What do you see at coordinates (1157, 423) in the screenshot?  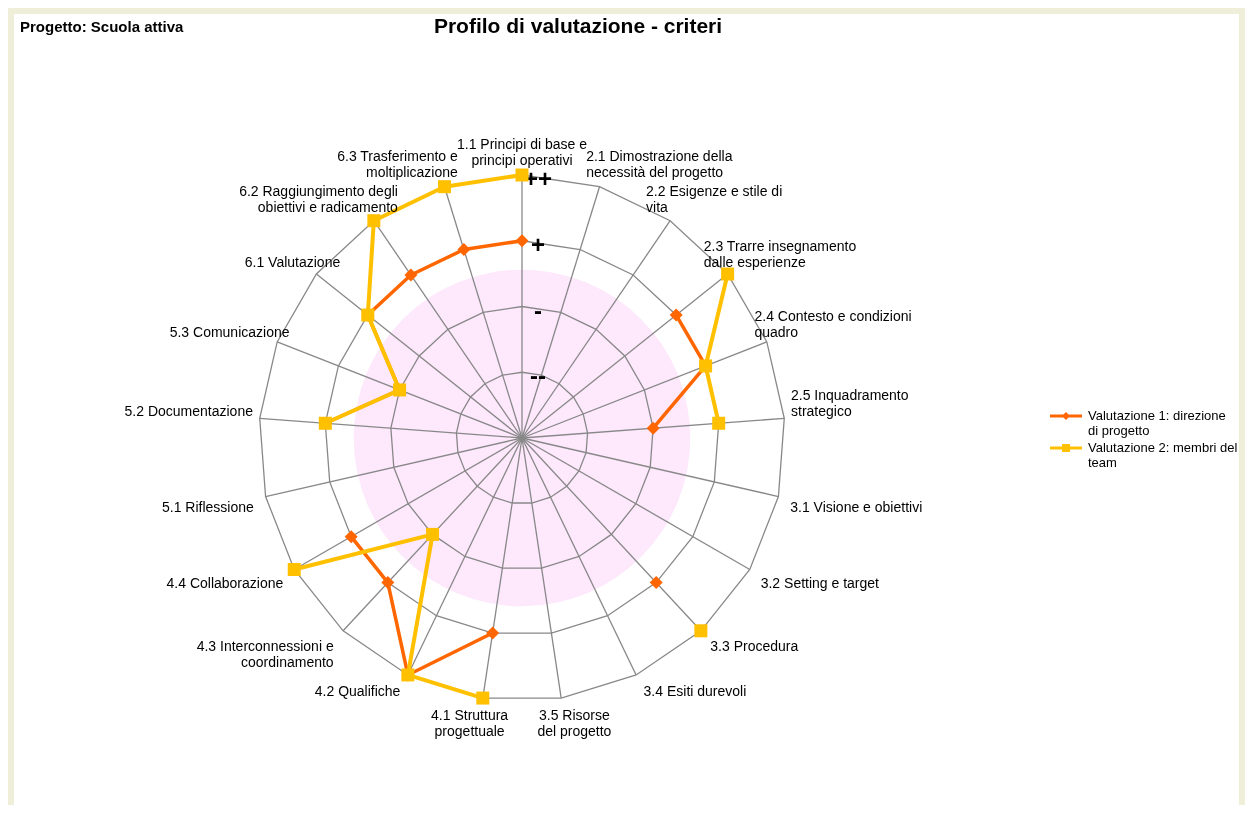 I see `legend-label: Valutazione 1: direzione di progetto` at bounding box center [1157, 423].